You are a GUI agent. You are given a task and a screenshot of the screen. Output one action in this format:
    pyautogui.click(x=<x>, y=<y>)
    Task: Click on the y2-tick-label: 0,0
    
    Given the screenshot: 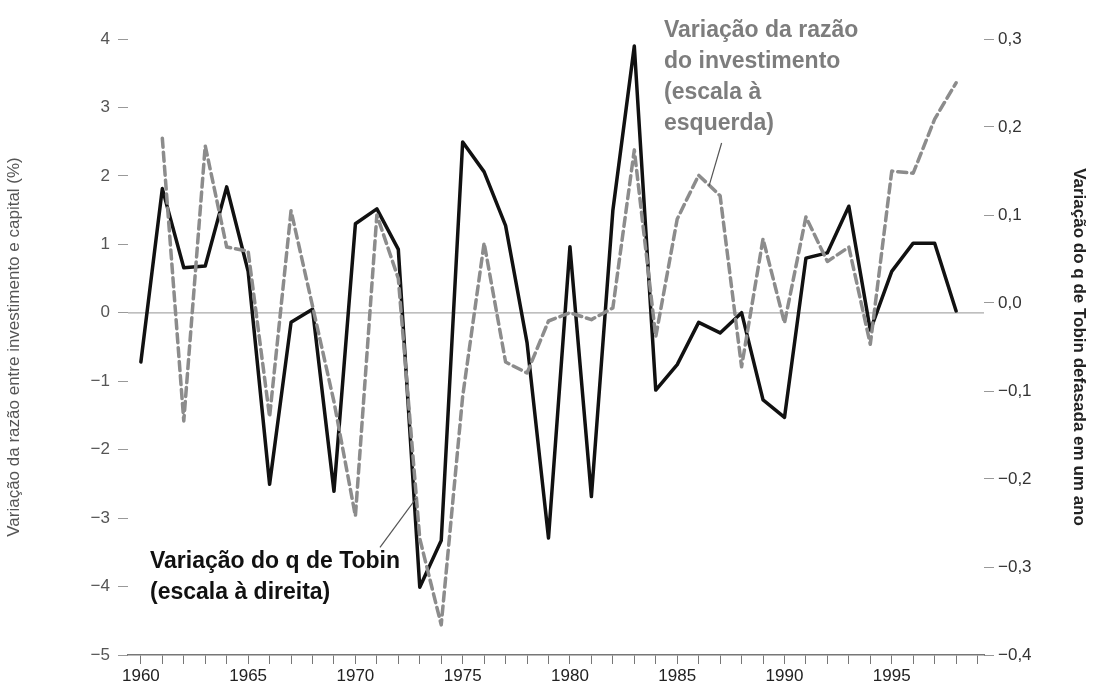 What is the action you would take?
    pyautogui.click(x=1010, y=302)
    